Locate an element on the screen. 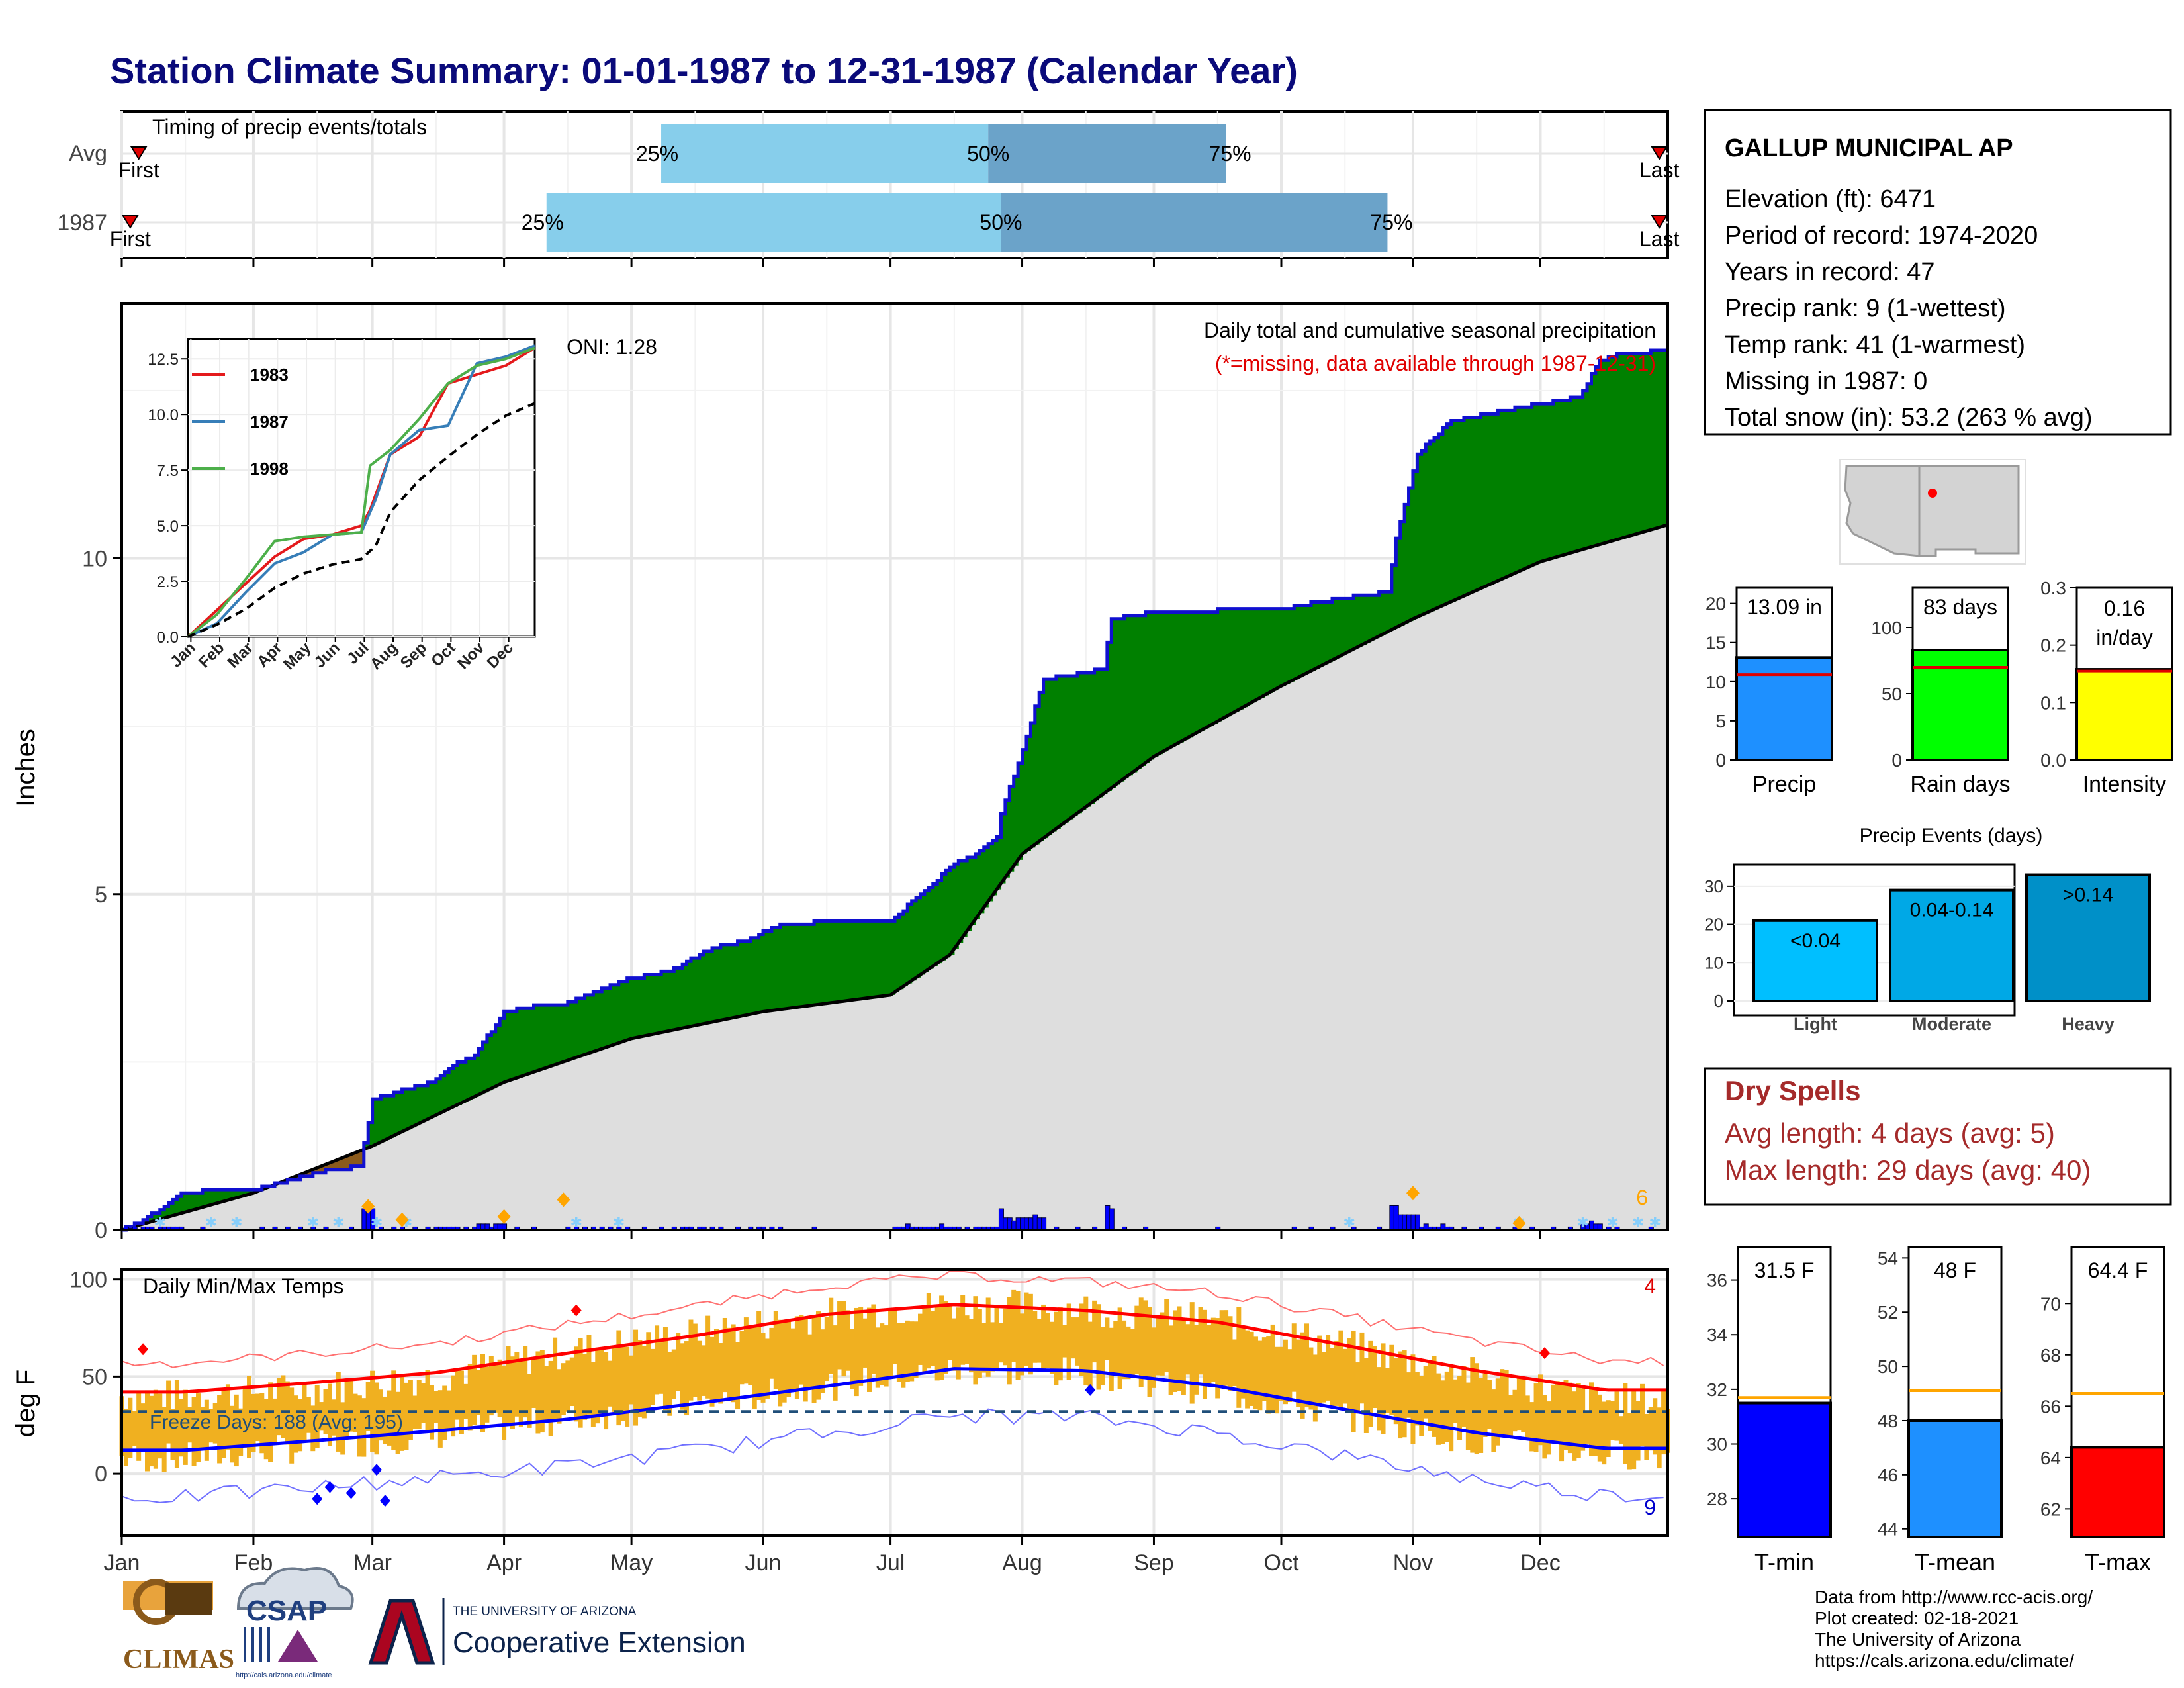  dry-spells-frame is located at coordinates (1938, 1136).